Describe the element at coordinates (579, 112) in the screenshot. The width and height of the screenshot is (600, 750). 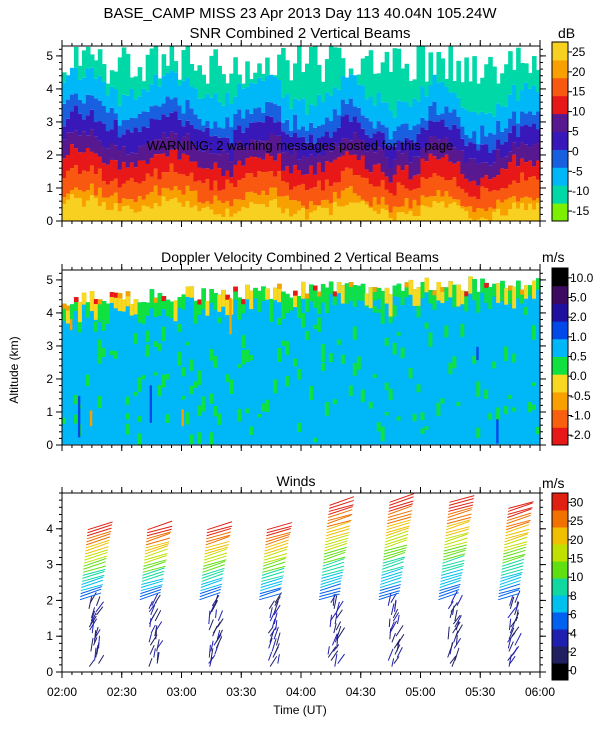
I see `snr-colorbar-label: 10` at that location.